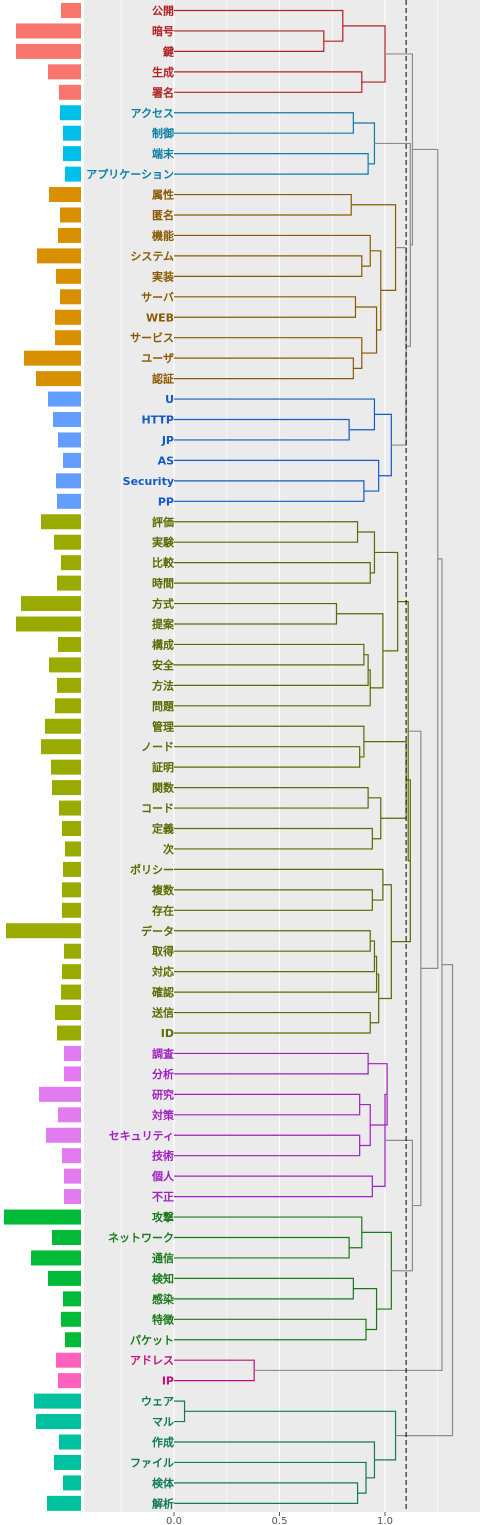 This screenshot has height=1525, width=480. Describe the element at coordinates (160, 317) in the screenshot. I see `leaf-label: WEB` at that location.